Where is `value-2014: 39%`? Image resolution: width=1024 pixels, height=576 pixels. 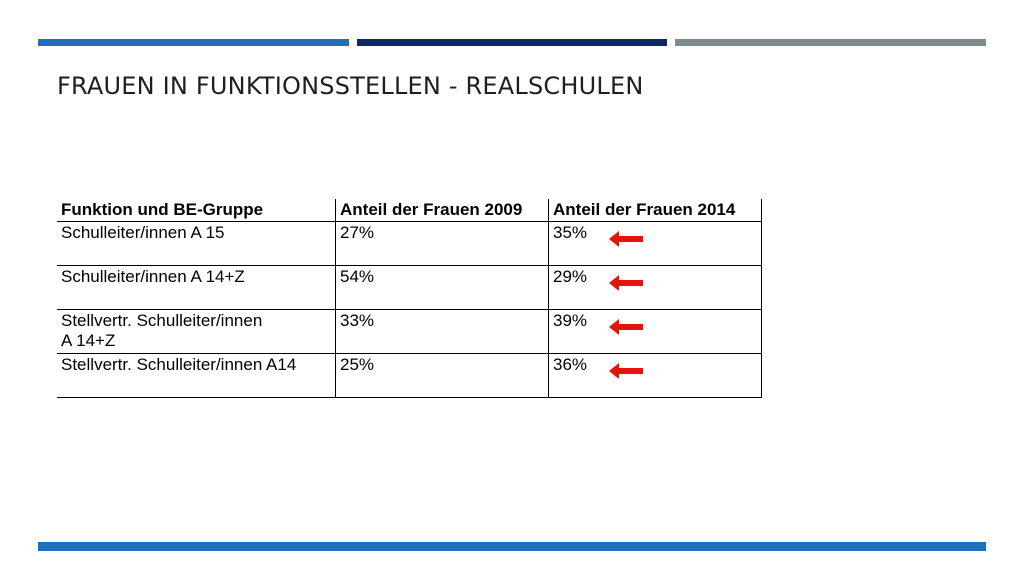 value-2014: 39% is located at coordinates (570, 320).